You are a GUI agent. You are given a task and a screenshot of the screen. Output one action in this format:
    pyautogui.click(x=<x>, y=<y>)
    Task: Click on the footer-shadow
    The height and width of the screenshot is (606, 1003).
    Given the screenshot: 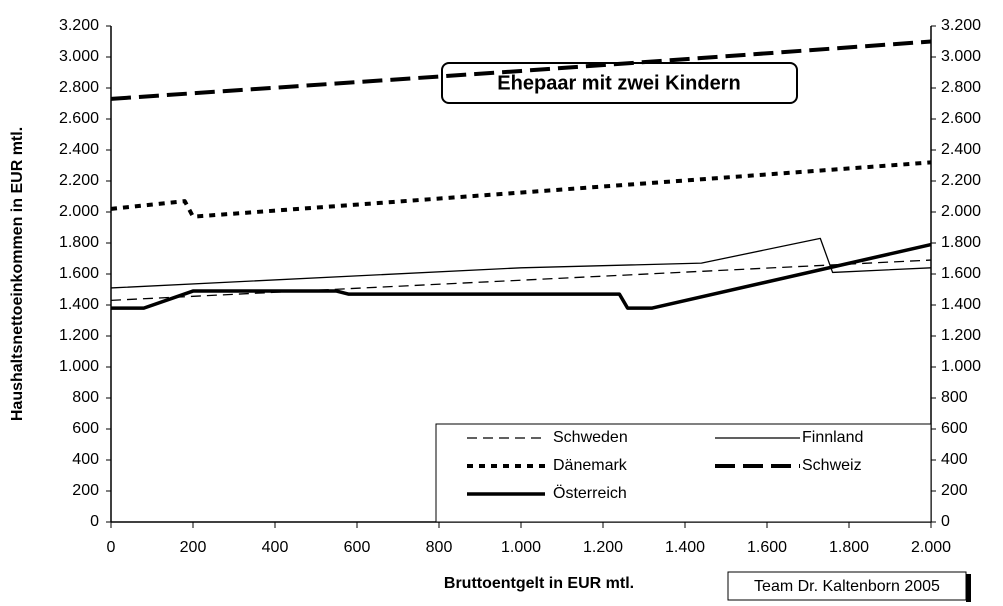 What is the action you would take?
    pyautogui.click(x=968, y=588)
    